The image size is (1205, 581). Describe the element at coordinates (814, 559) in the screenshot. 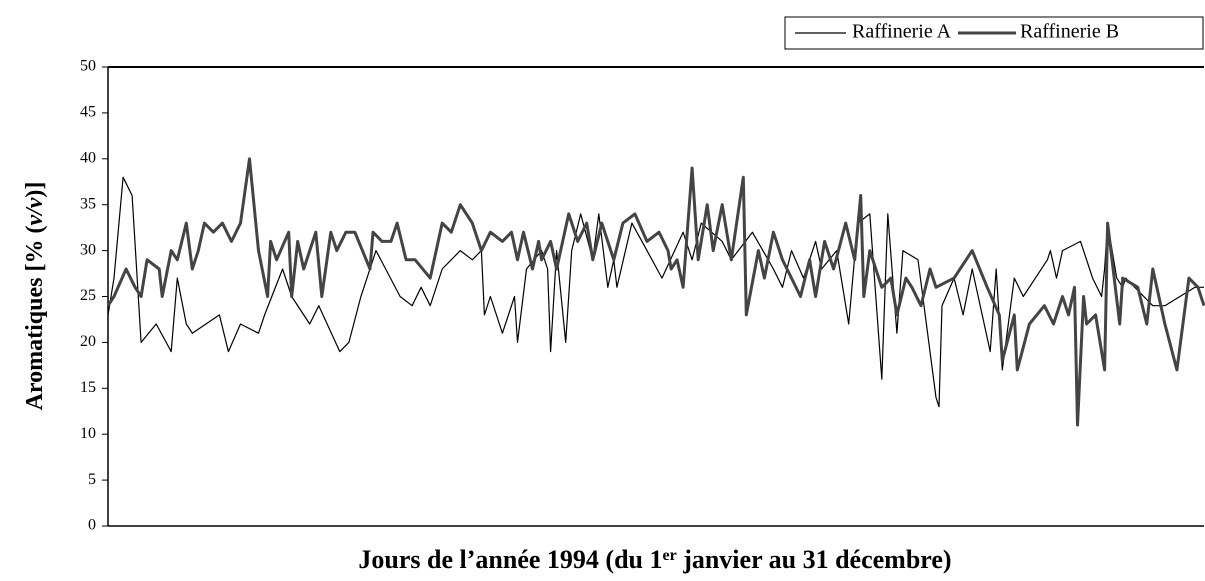

I see `x-axis-title-part: janvier au 31 décembre)` at that location.